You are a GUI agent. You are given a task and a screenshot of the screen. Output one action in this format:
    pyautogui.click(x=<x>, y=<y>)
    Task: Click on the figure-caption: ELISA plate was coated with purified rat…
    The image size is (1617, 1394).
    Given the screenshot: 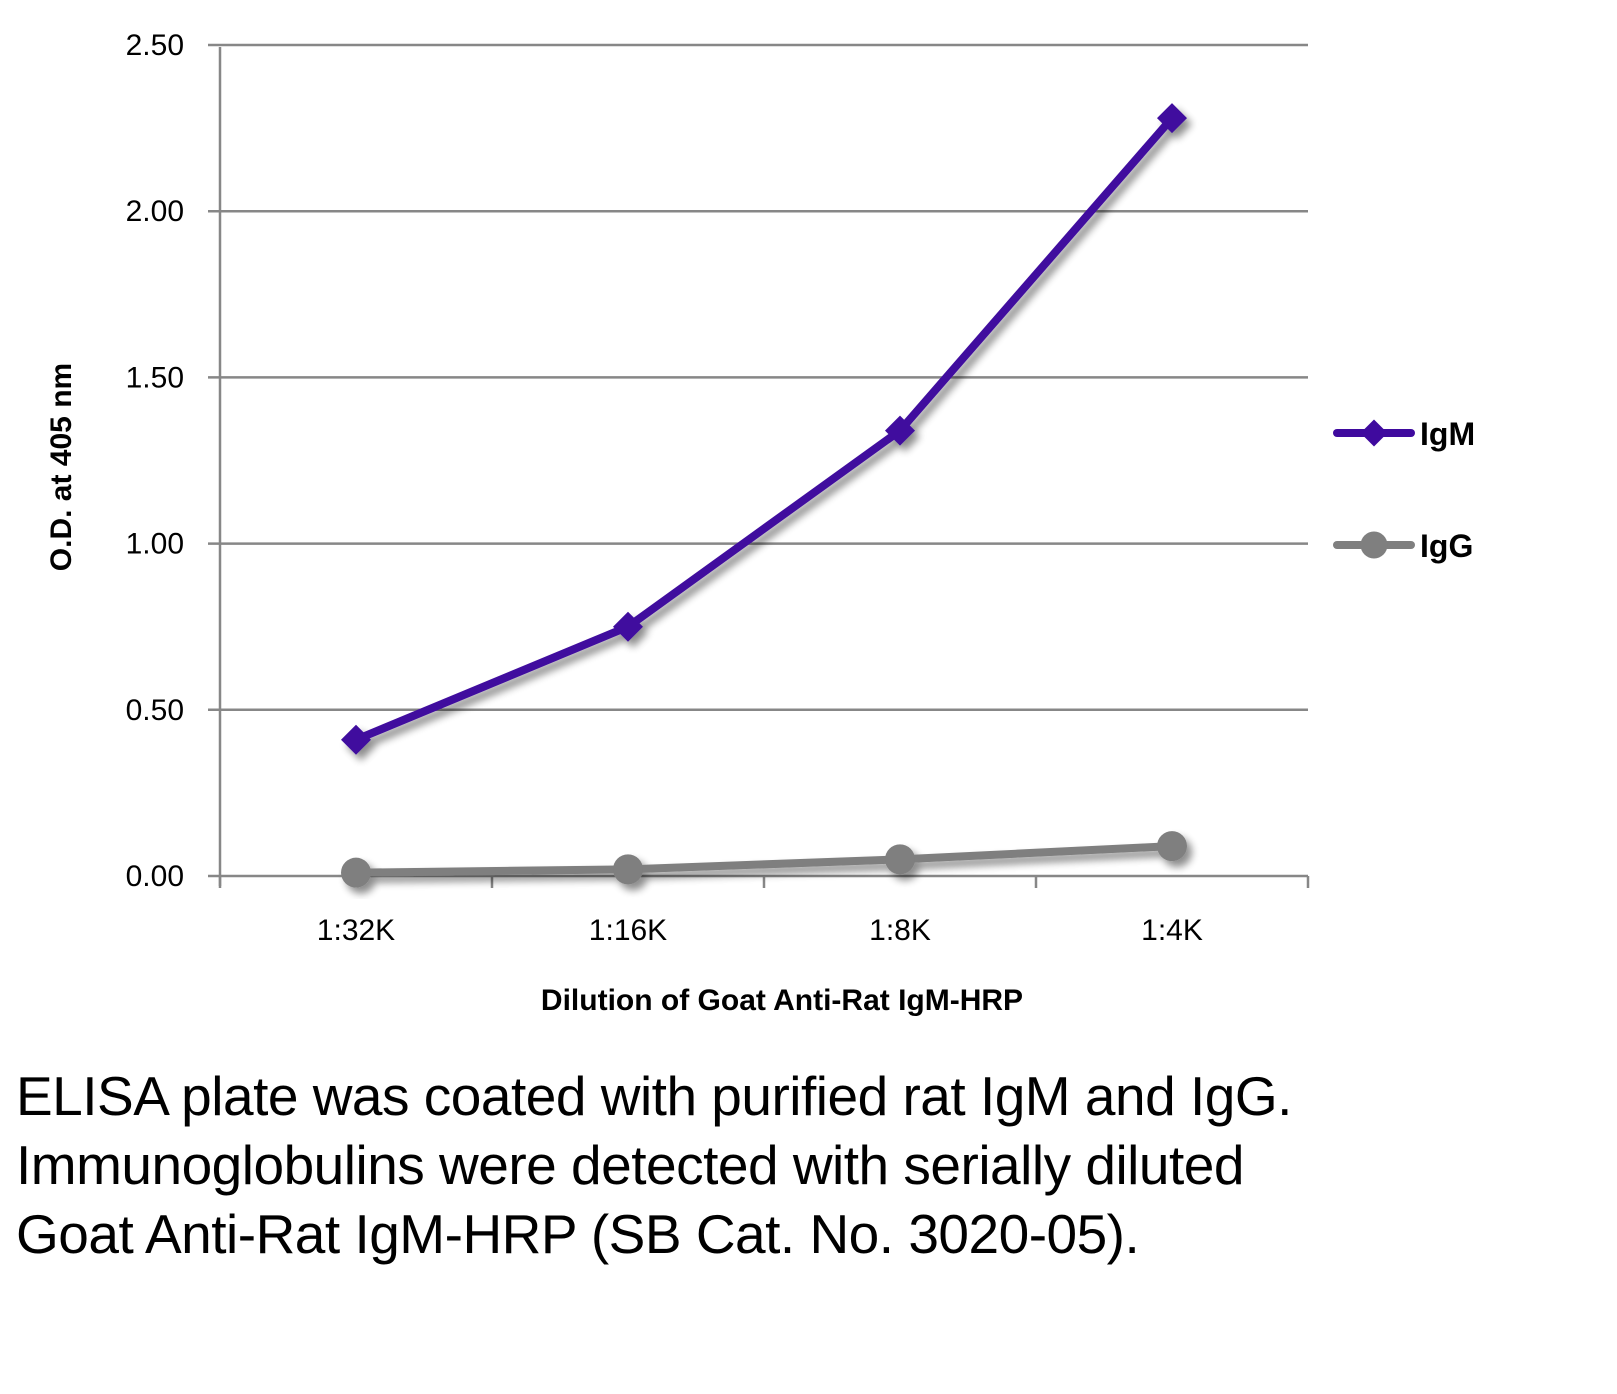 What is the action you would take?
    pyautogui.click(x=654, y=1165)
    